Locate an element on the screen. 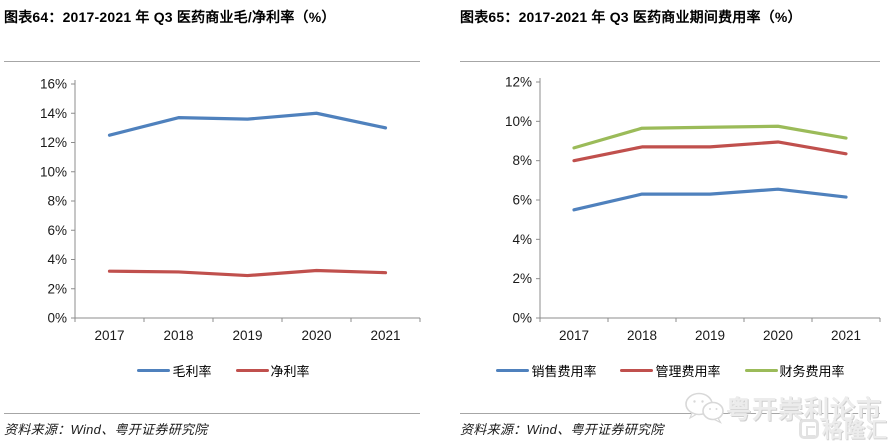  legend-item: 财务费用率 is located at coordinates (794, 370).